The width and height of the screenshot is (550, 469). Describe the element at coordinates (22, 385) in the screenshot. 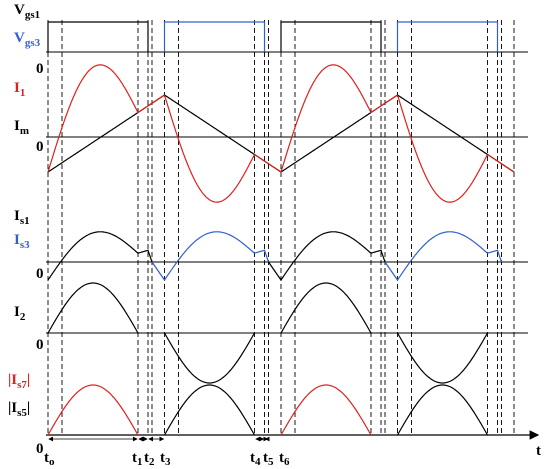

I see `label-sub: s7` at that location.